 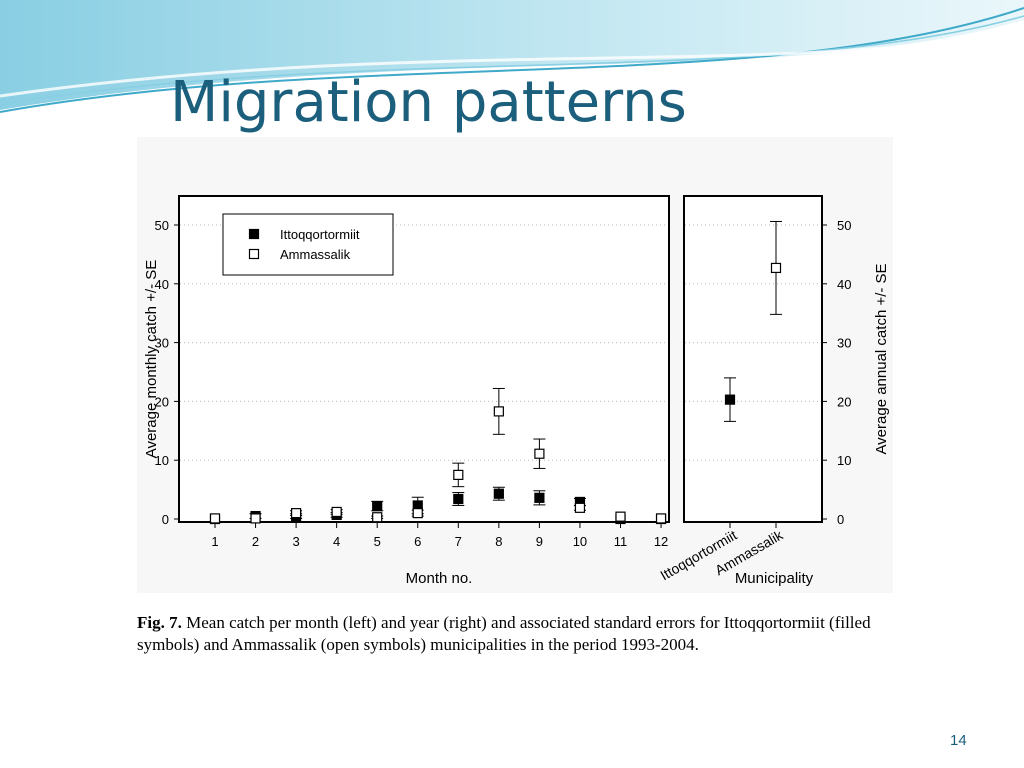 I want to click on legend-label: Ammassalik, so click(x=315, y=254).